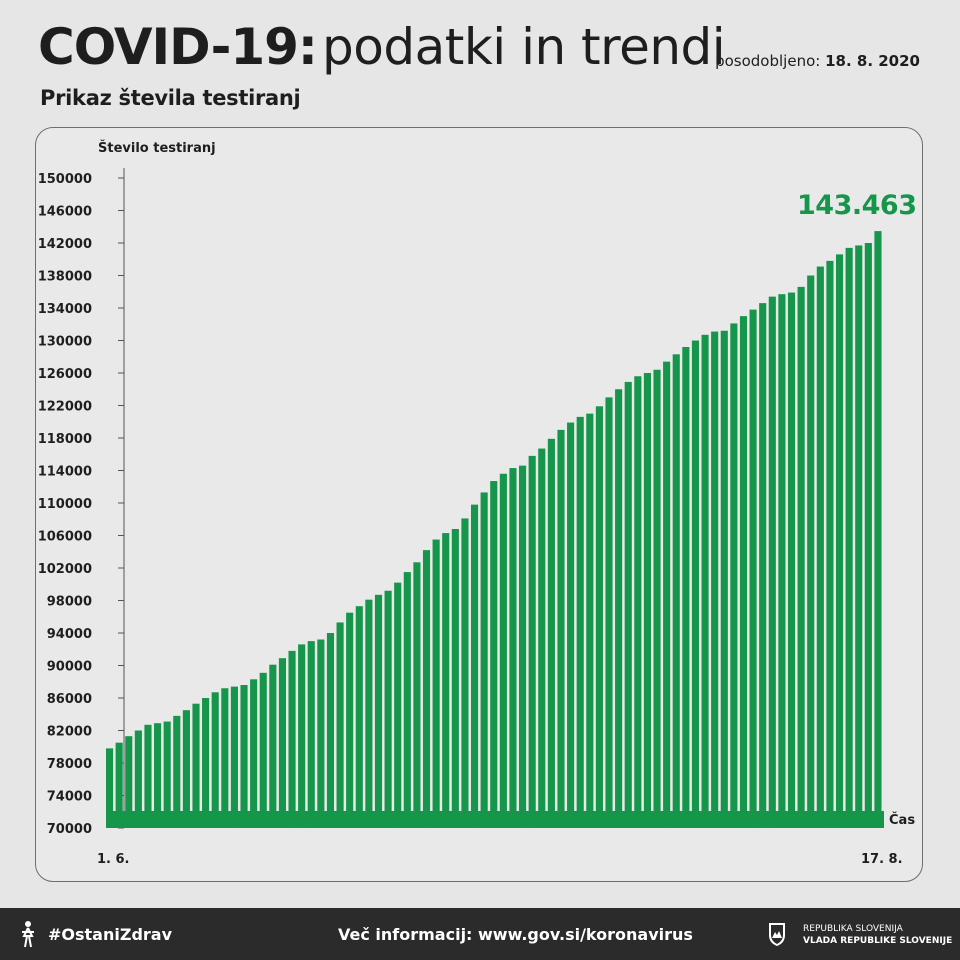 This screenshot has height=960, width=960. What do you see at coordinates (882, 859) in the screenshot?
I see `x-tick-end: 17. 8.` at bounding box center [882, 859].